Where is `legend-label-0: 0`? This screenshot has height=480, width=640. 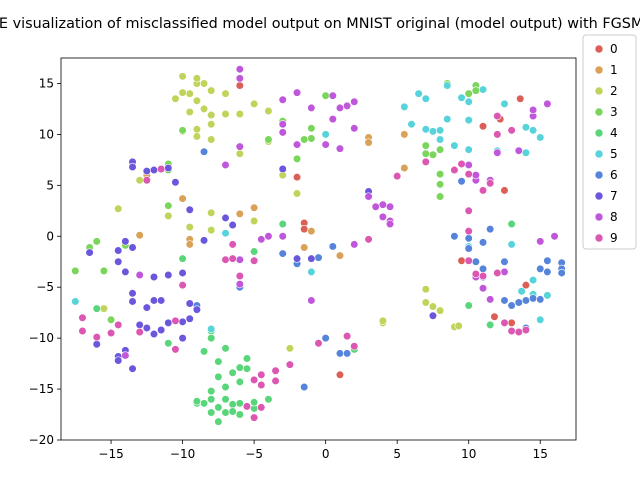
legend-label-0: 0 is located at coordinates (614, 49).